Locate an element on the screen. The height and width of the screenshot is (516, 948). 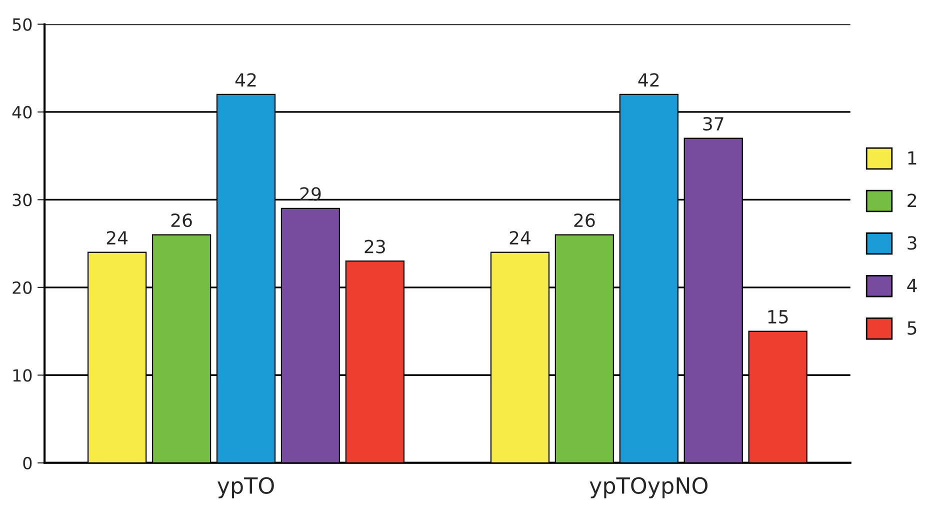
y-tick-label: 0 is located at coordinates (27, 463).